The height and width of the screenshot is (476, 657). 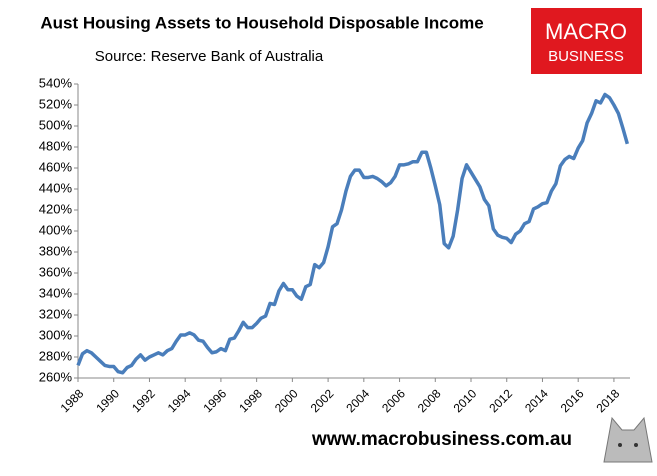 I want to click on y-tick-label: 360%, so click(x=56, y=271).